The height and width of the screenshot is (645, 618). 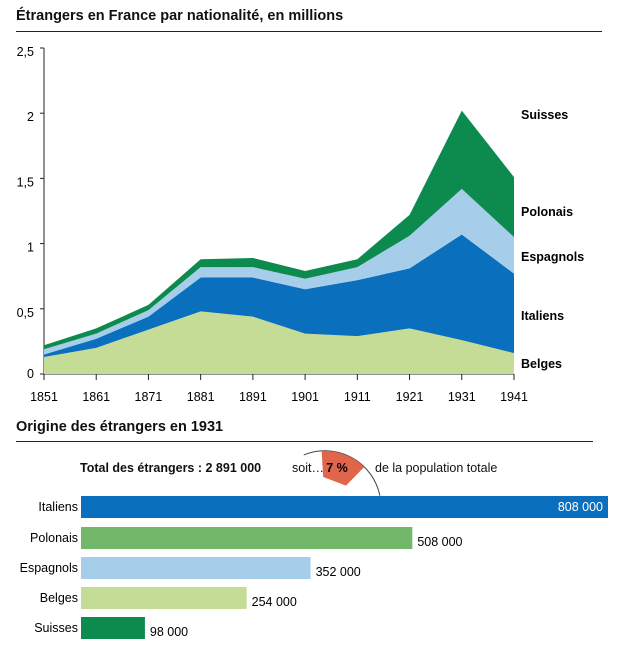 I want to click on bar-belges, so click(x=164, y=598).